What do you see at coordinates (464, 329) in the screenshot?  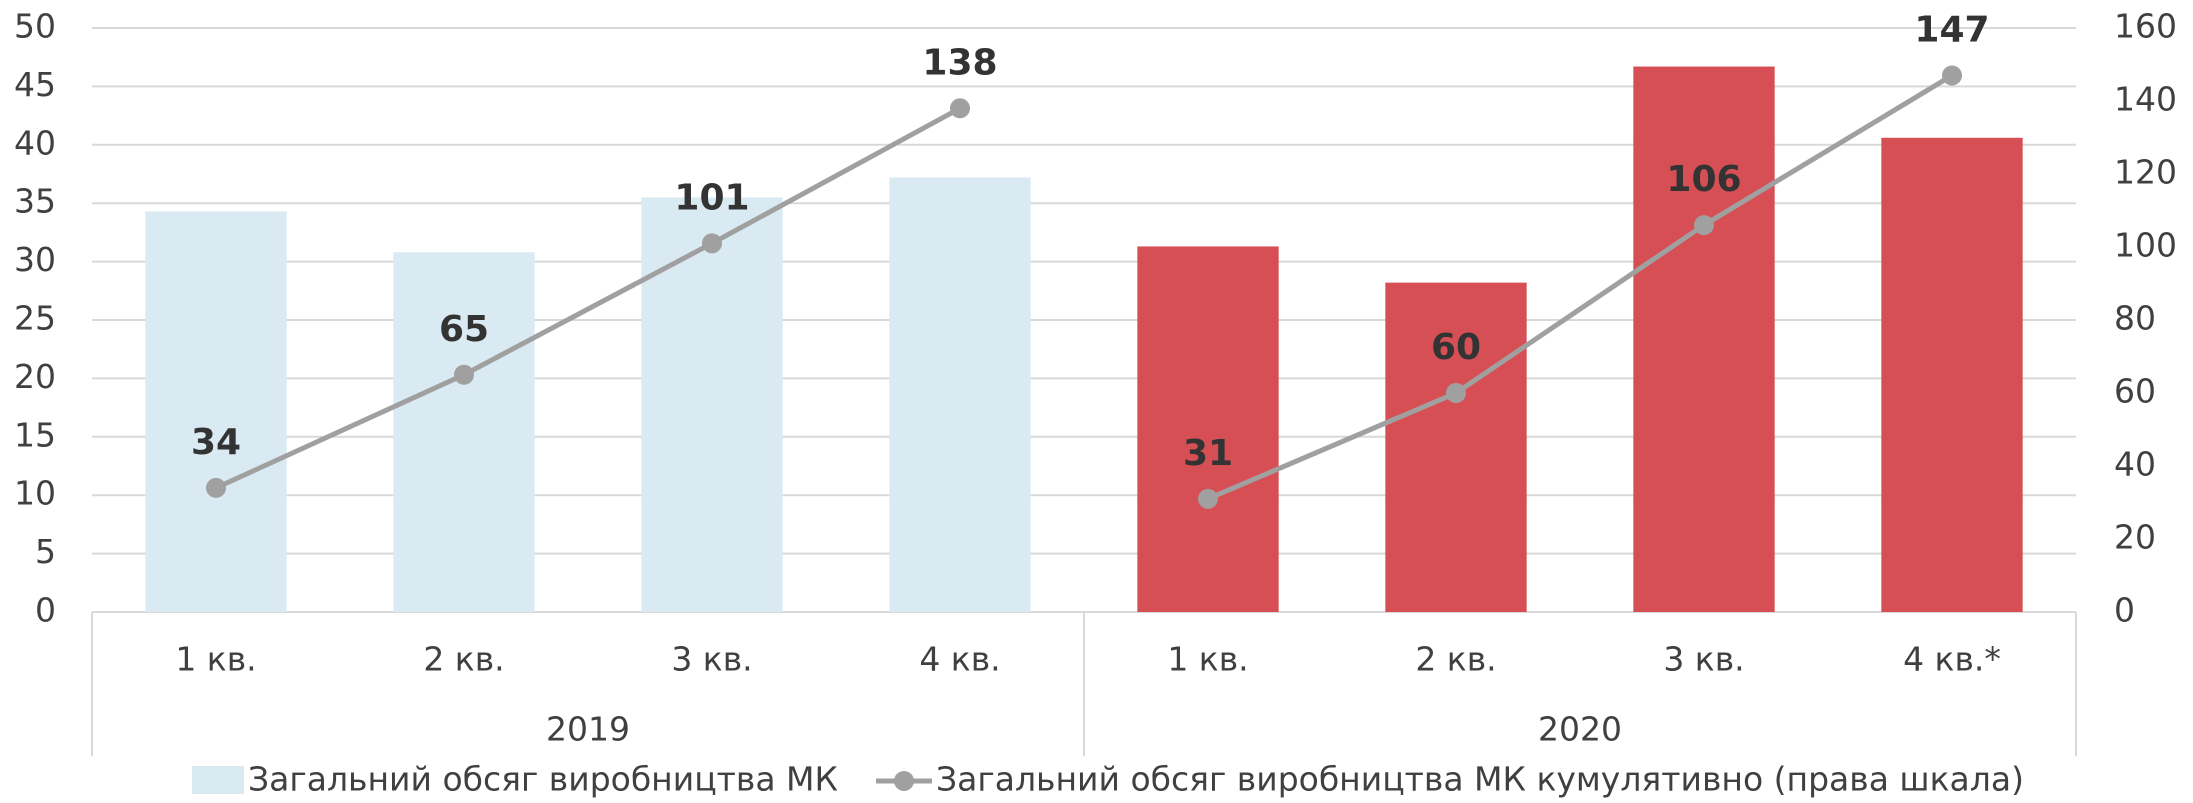 I see `data-label: 65` at bounding box center [464, 329].